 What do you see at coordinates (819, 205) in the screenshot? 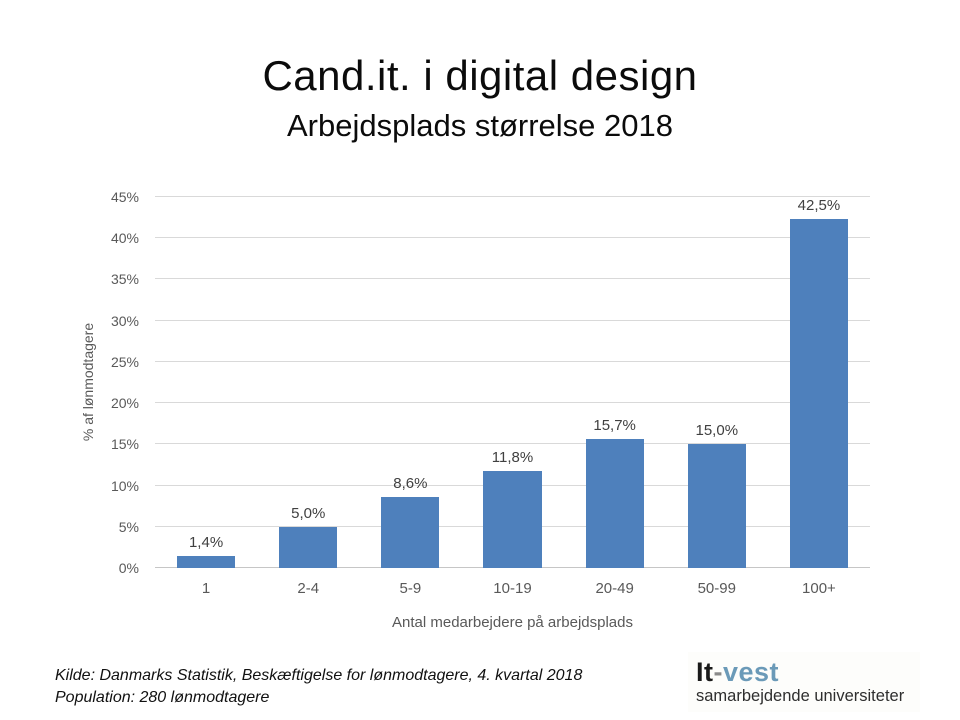
I see `bar-value-label: 42,5%` at bounding box center [819, 205].